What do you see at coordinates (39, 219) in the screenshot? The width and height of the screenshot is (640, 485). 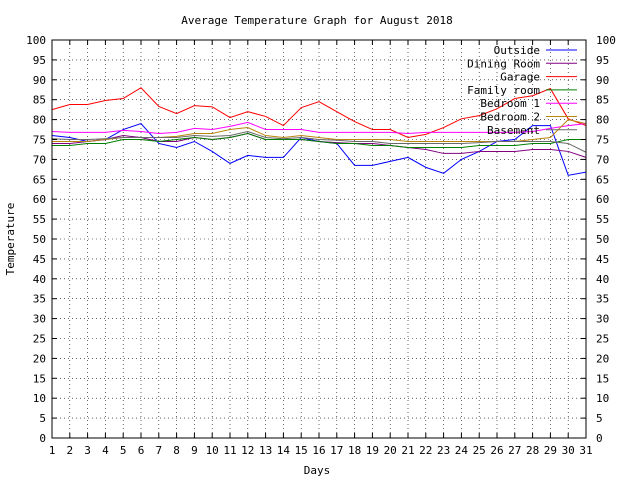 I see `y-tick-label-left: 55` at bounding box center [39, 219].